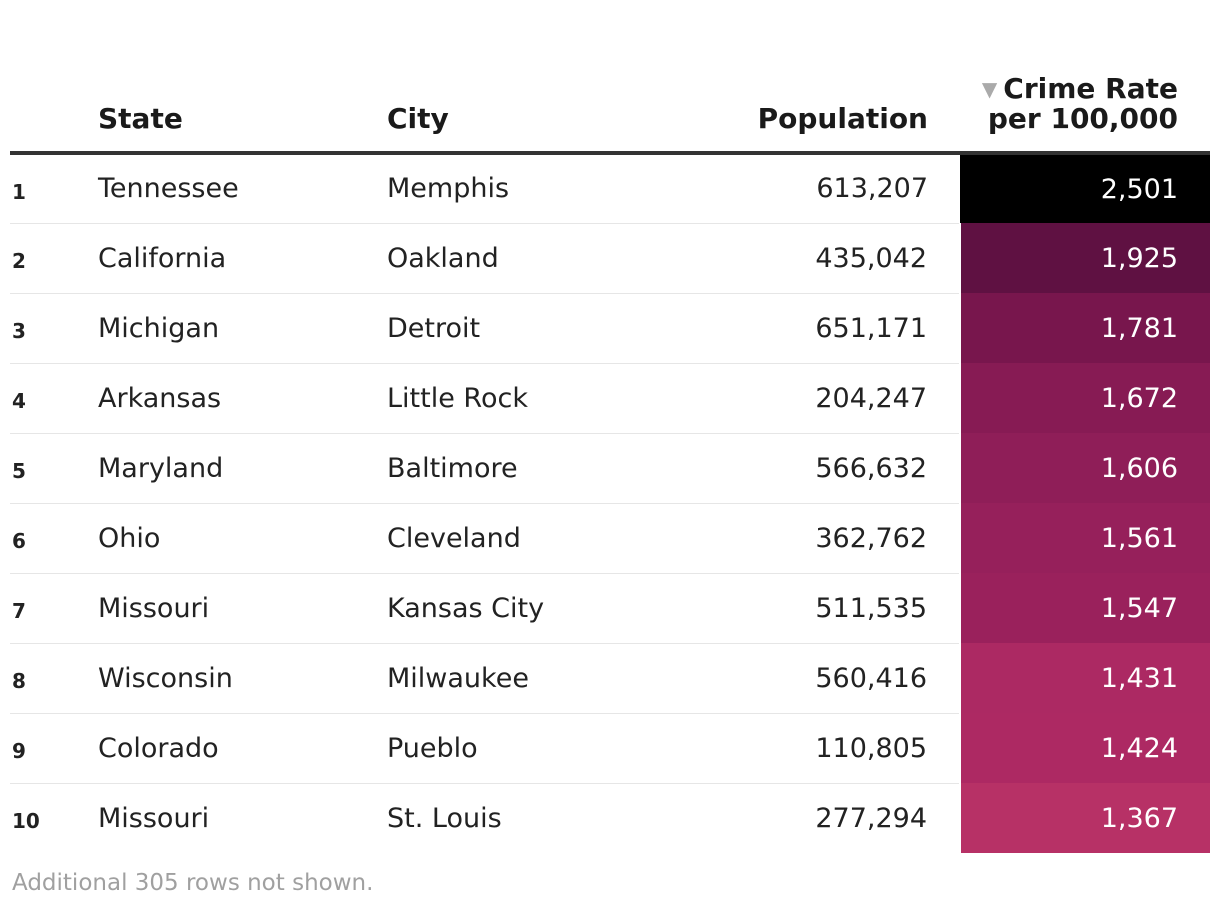  Describe the element at coordinates (242, 748) in the screenshot. I see `state-cell: Colorado` at that location.